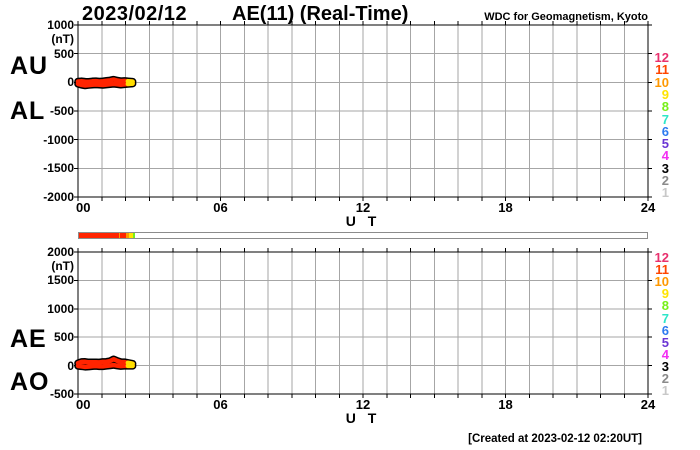 The width and height of the screenshot is (700, 450). I want to click on plot-title: AE(11) (Real-Time), so click(320, 14).